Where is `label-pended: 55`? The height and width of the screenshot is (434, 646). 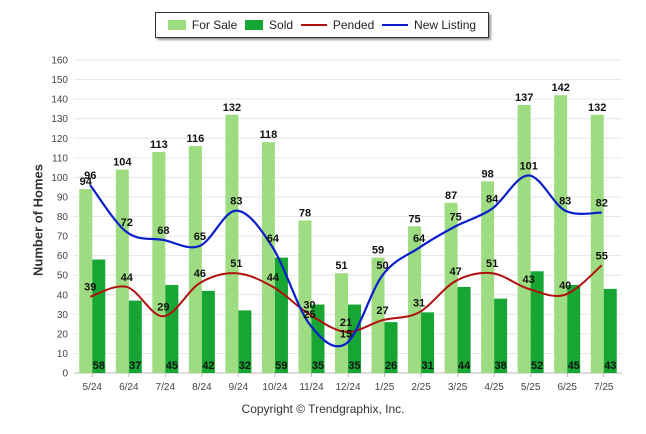 label-pended: 55 is located at coordinates (602, 256).